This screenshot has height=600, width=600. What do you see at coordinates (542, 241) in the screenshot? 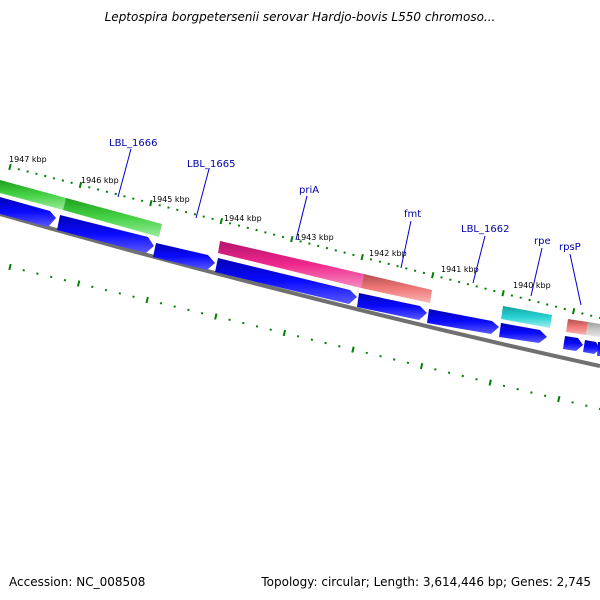
I see `gene-label-rpe: rpe` at bounding box center [542, 241].